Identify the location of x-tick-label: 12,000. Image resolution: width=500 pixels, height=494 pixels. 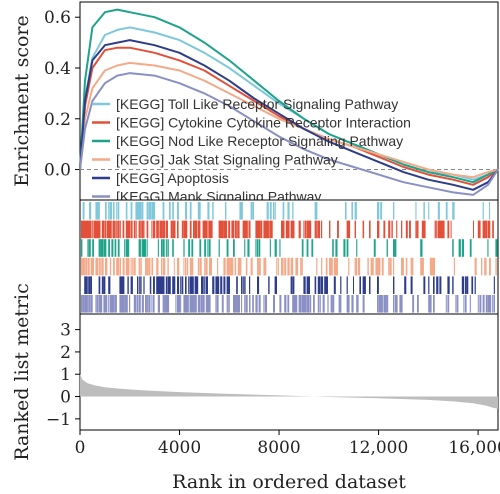
(378, 448).